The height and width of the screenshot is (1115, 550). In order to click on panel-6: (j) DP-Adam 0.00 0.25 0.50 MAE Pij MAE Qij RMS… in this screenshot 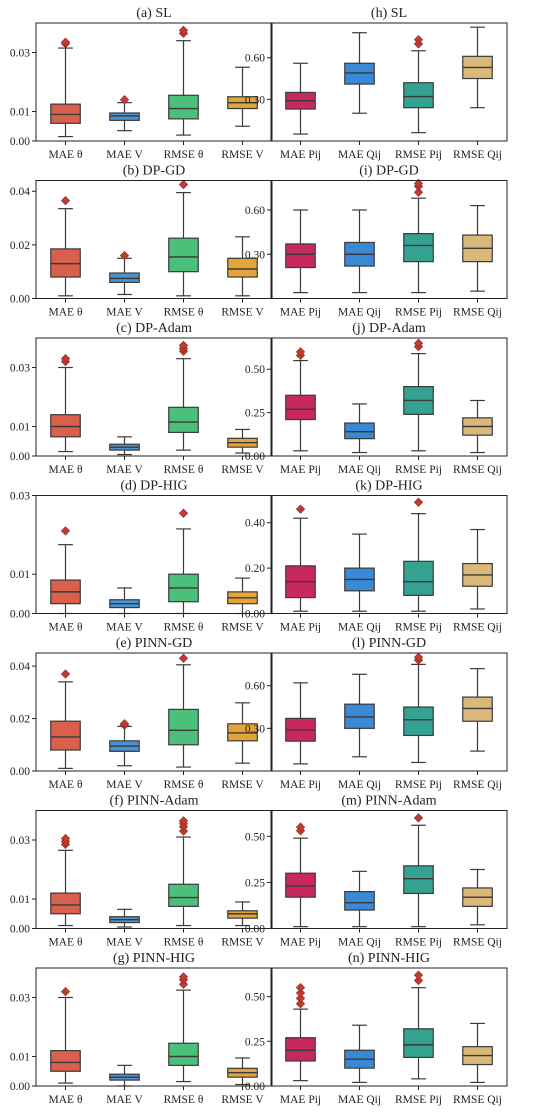, I will do `click(376, 398)`.